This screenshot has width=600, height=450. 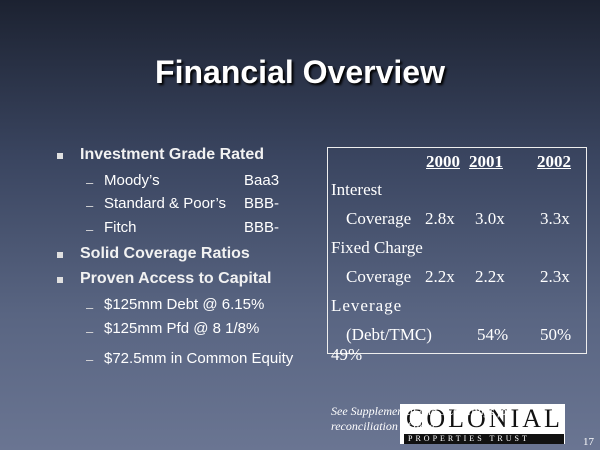 What do you see at coordinates (484, 418) in the screenshot?
I see `logo-name: COLONIAL` at bounding box center [484, 418].